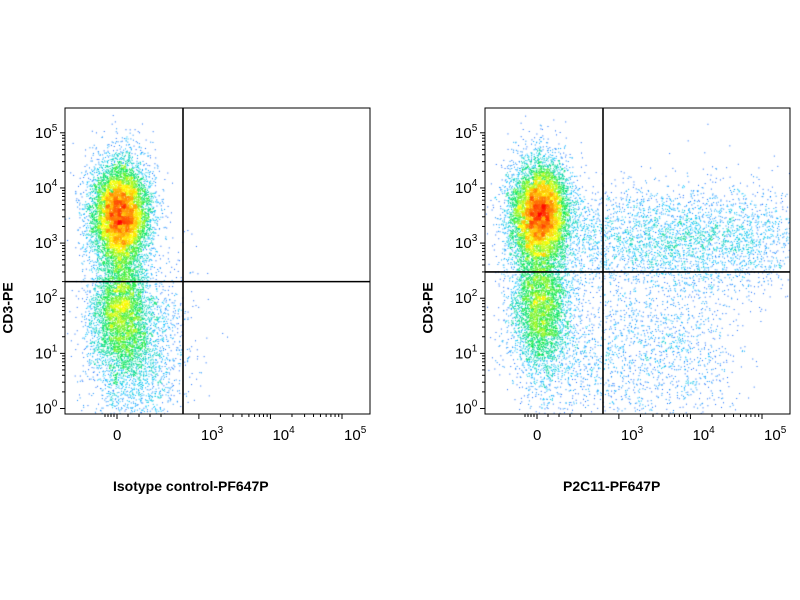 The image size is (800, 600). Describe the element at coordinates (612, 486) in the screenshot. I see `x-axis-label: P2C11-PF647P` at that location.